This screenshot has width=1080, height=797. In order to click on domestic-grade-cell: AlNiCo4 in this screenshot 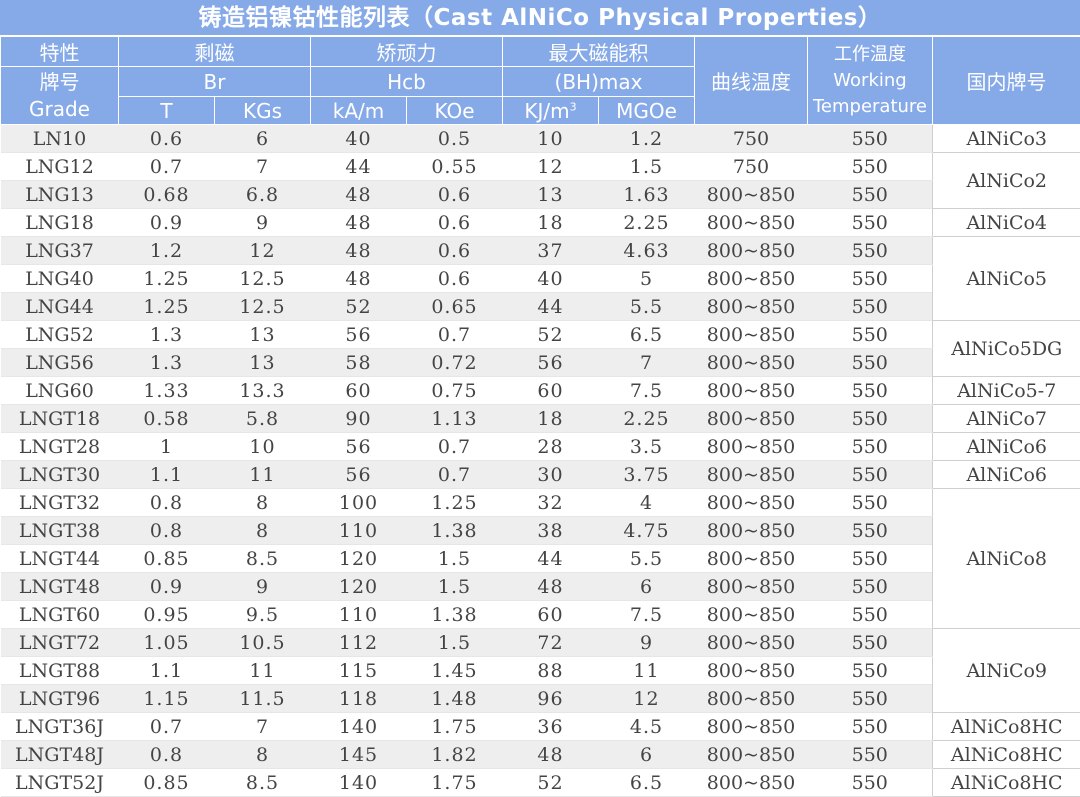, I will do `click(1006, 223)`.